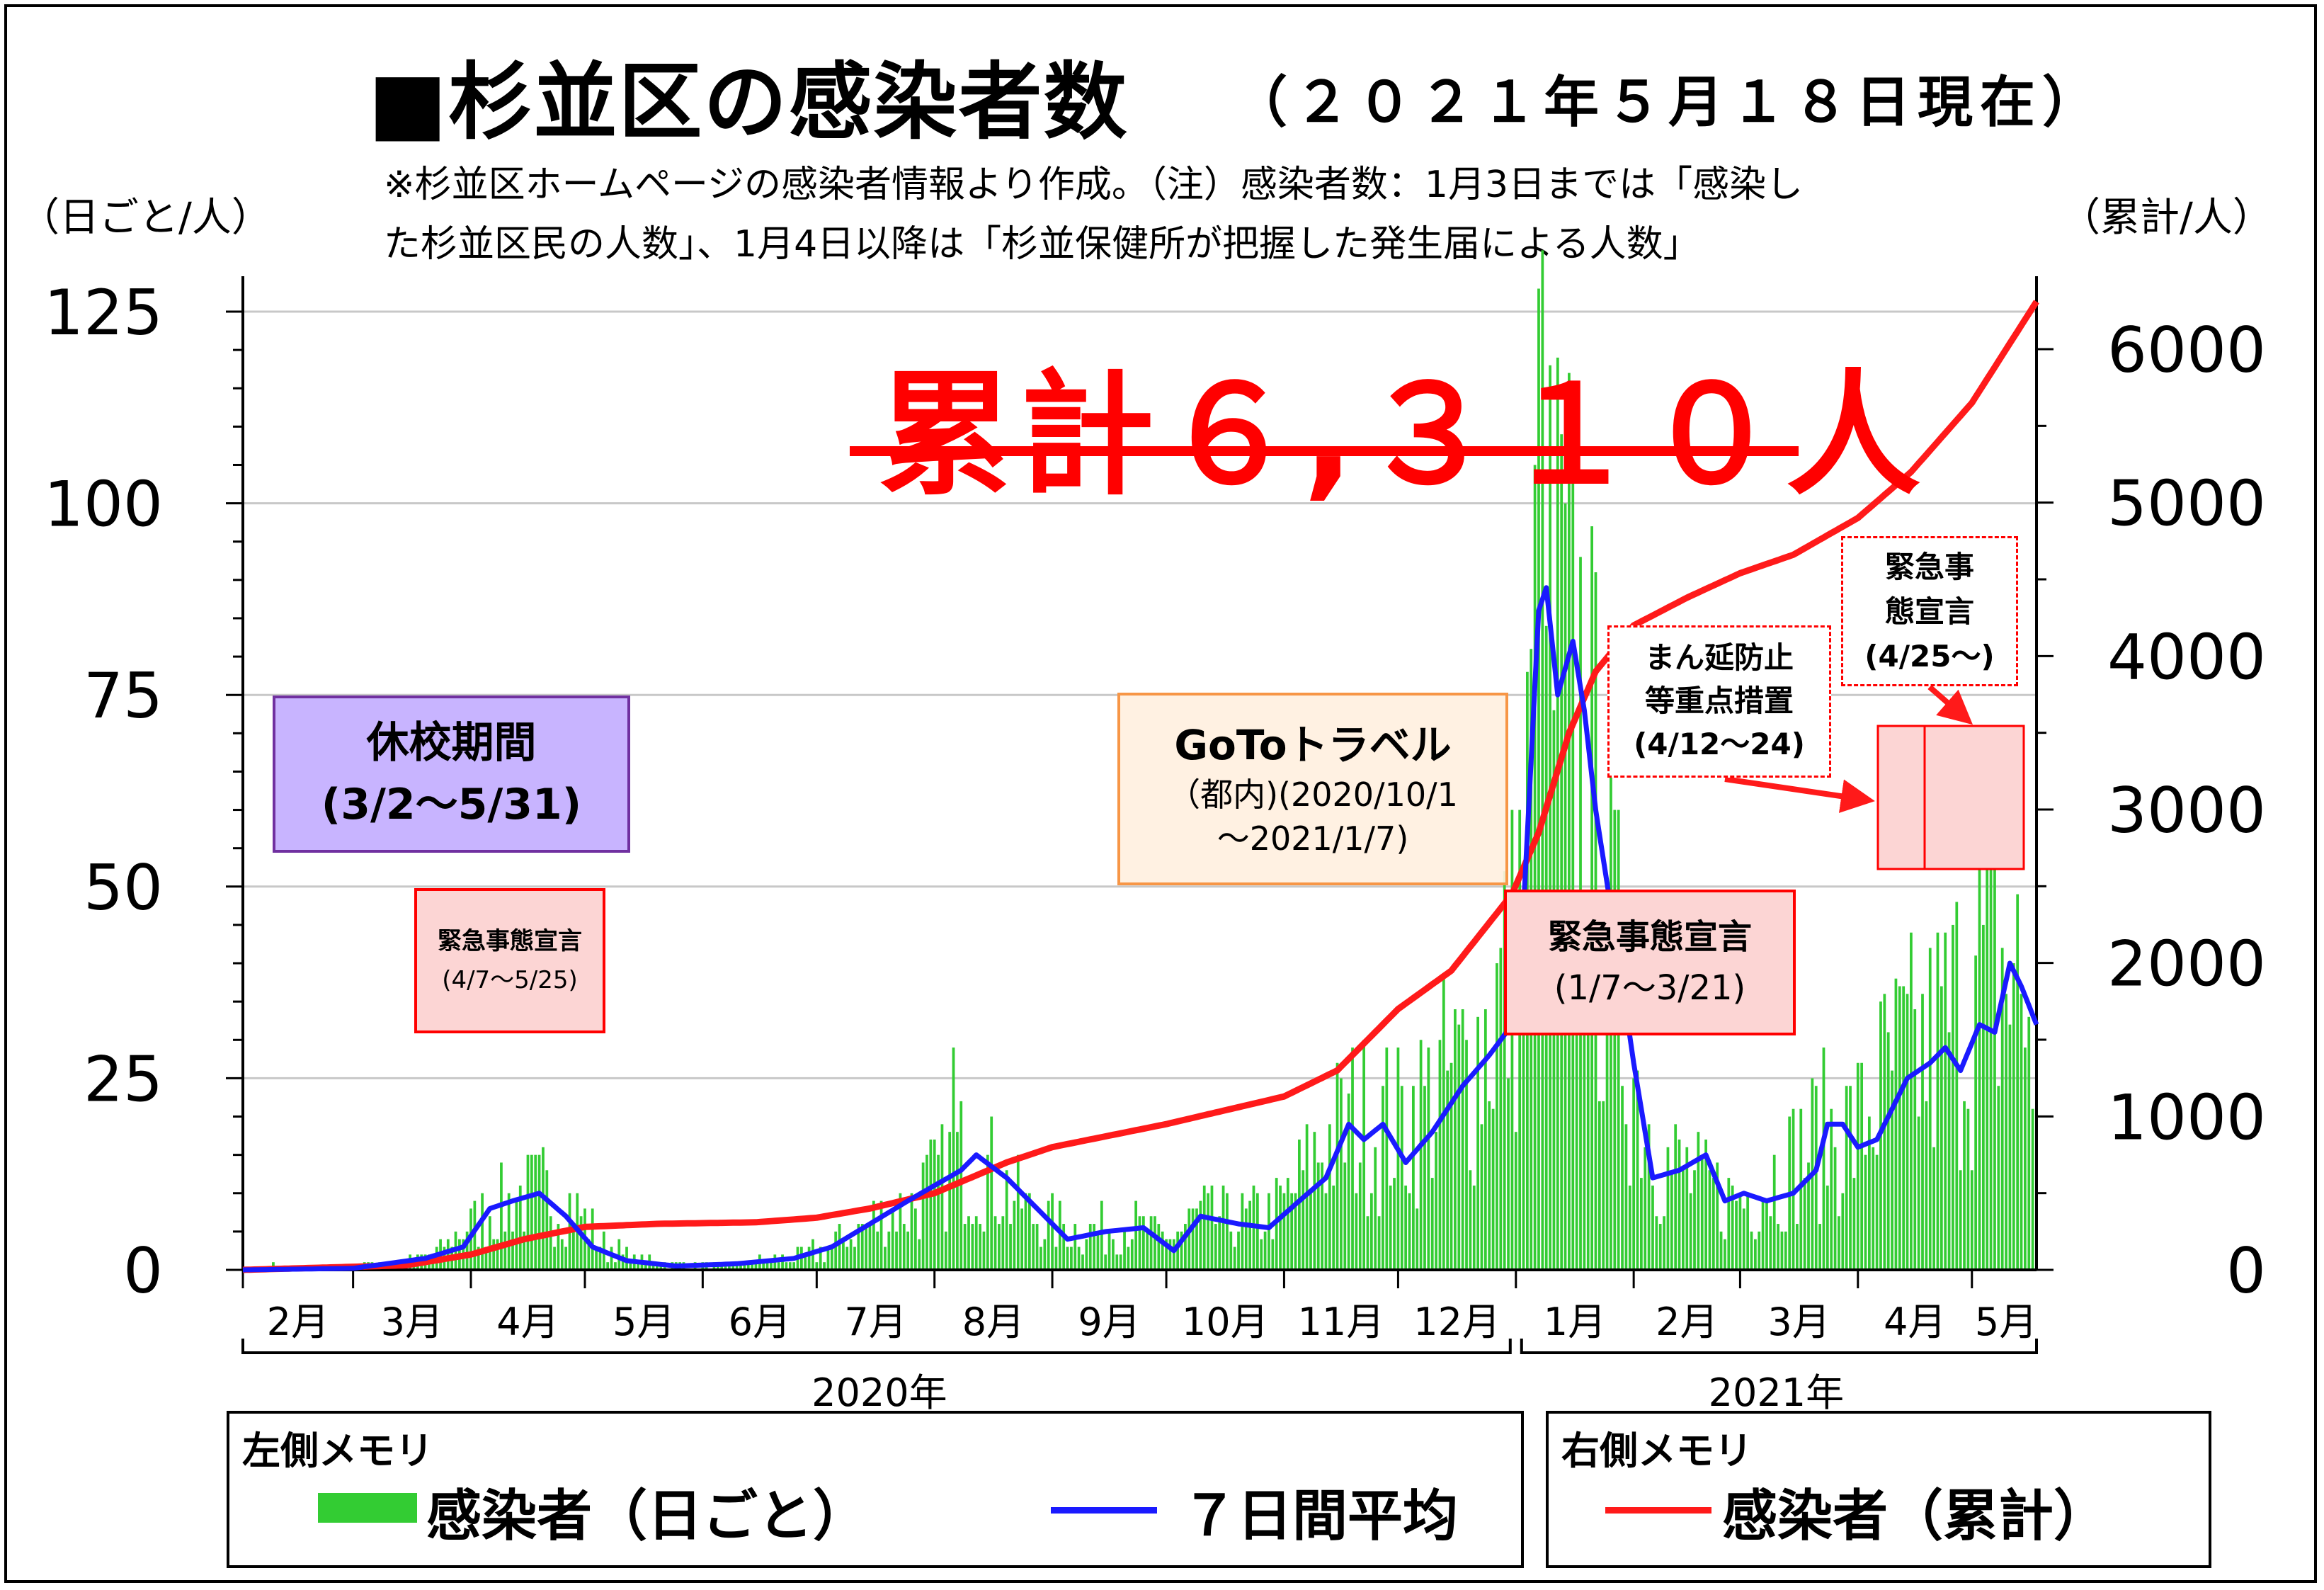 Image resolution: width=2324 pixels, height=1590 pixels. Describe the element at coordinates (1929, 611) in the screenshot. I see `emergency3-box: 緊急事 態宣言 (4/25～)` at that location.